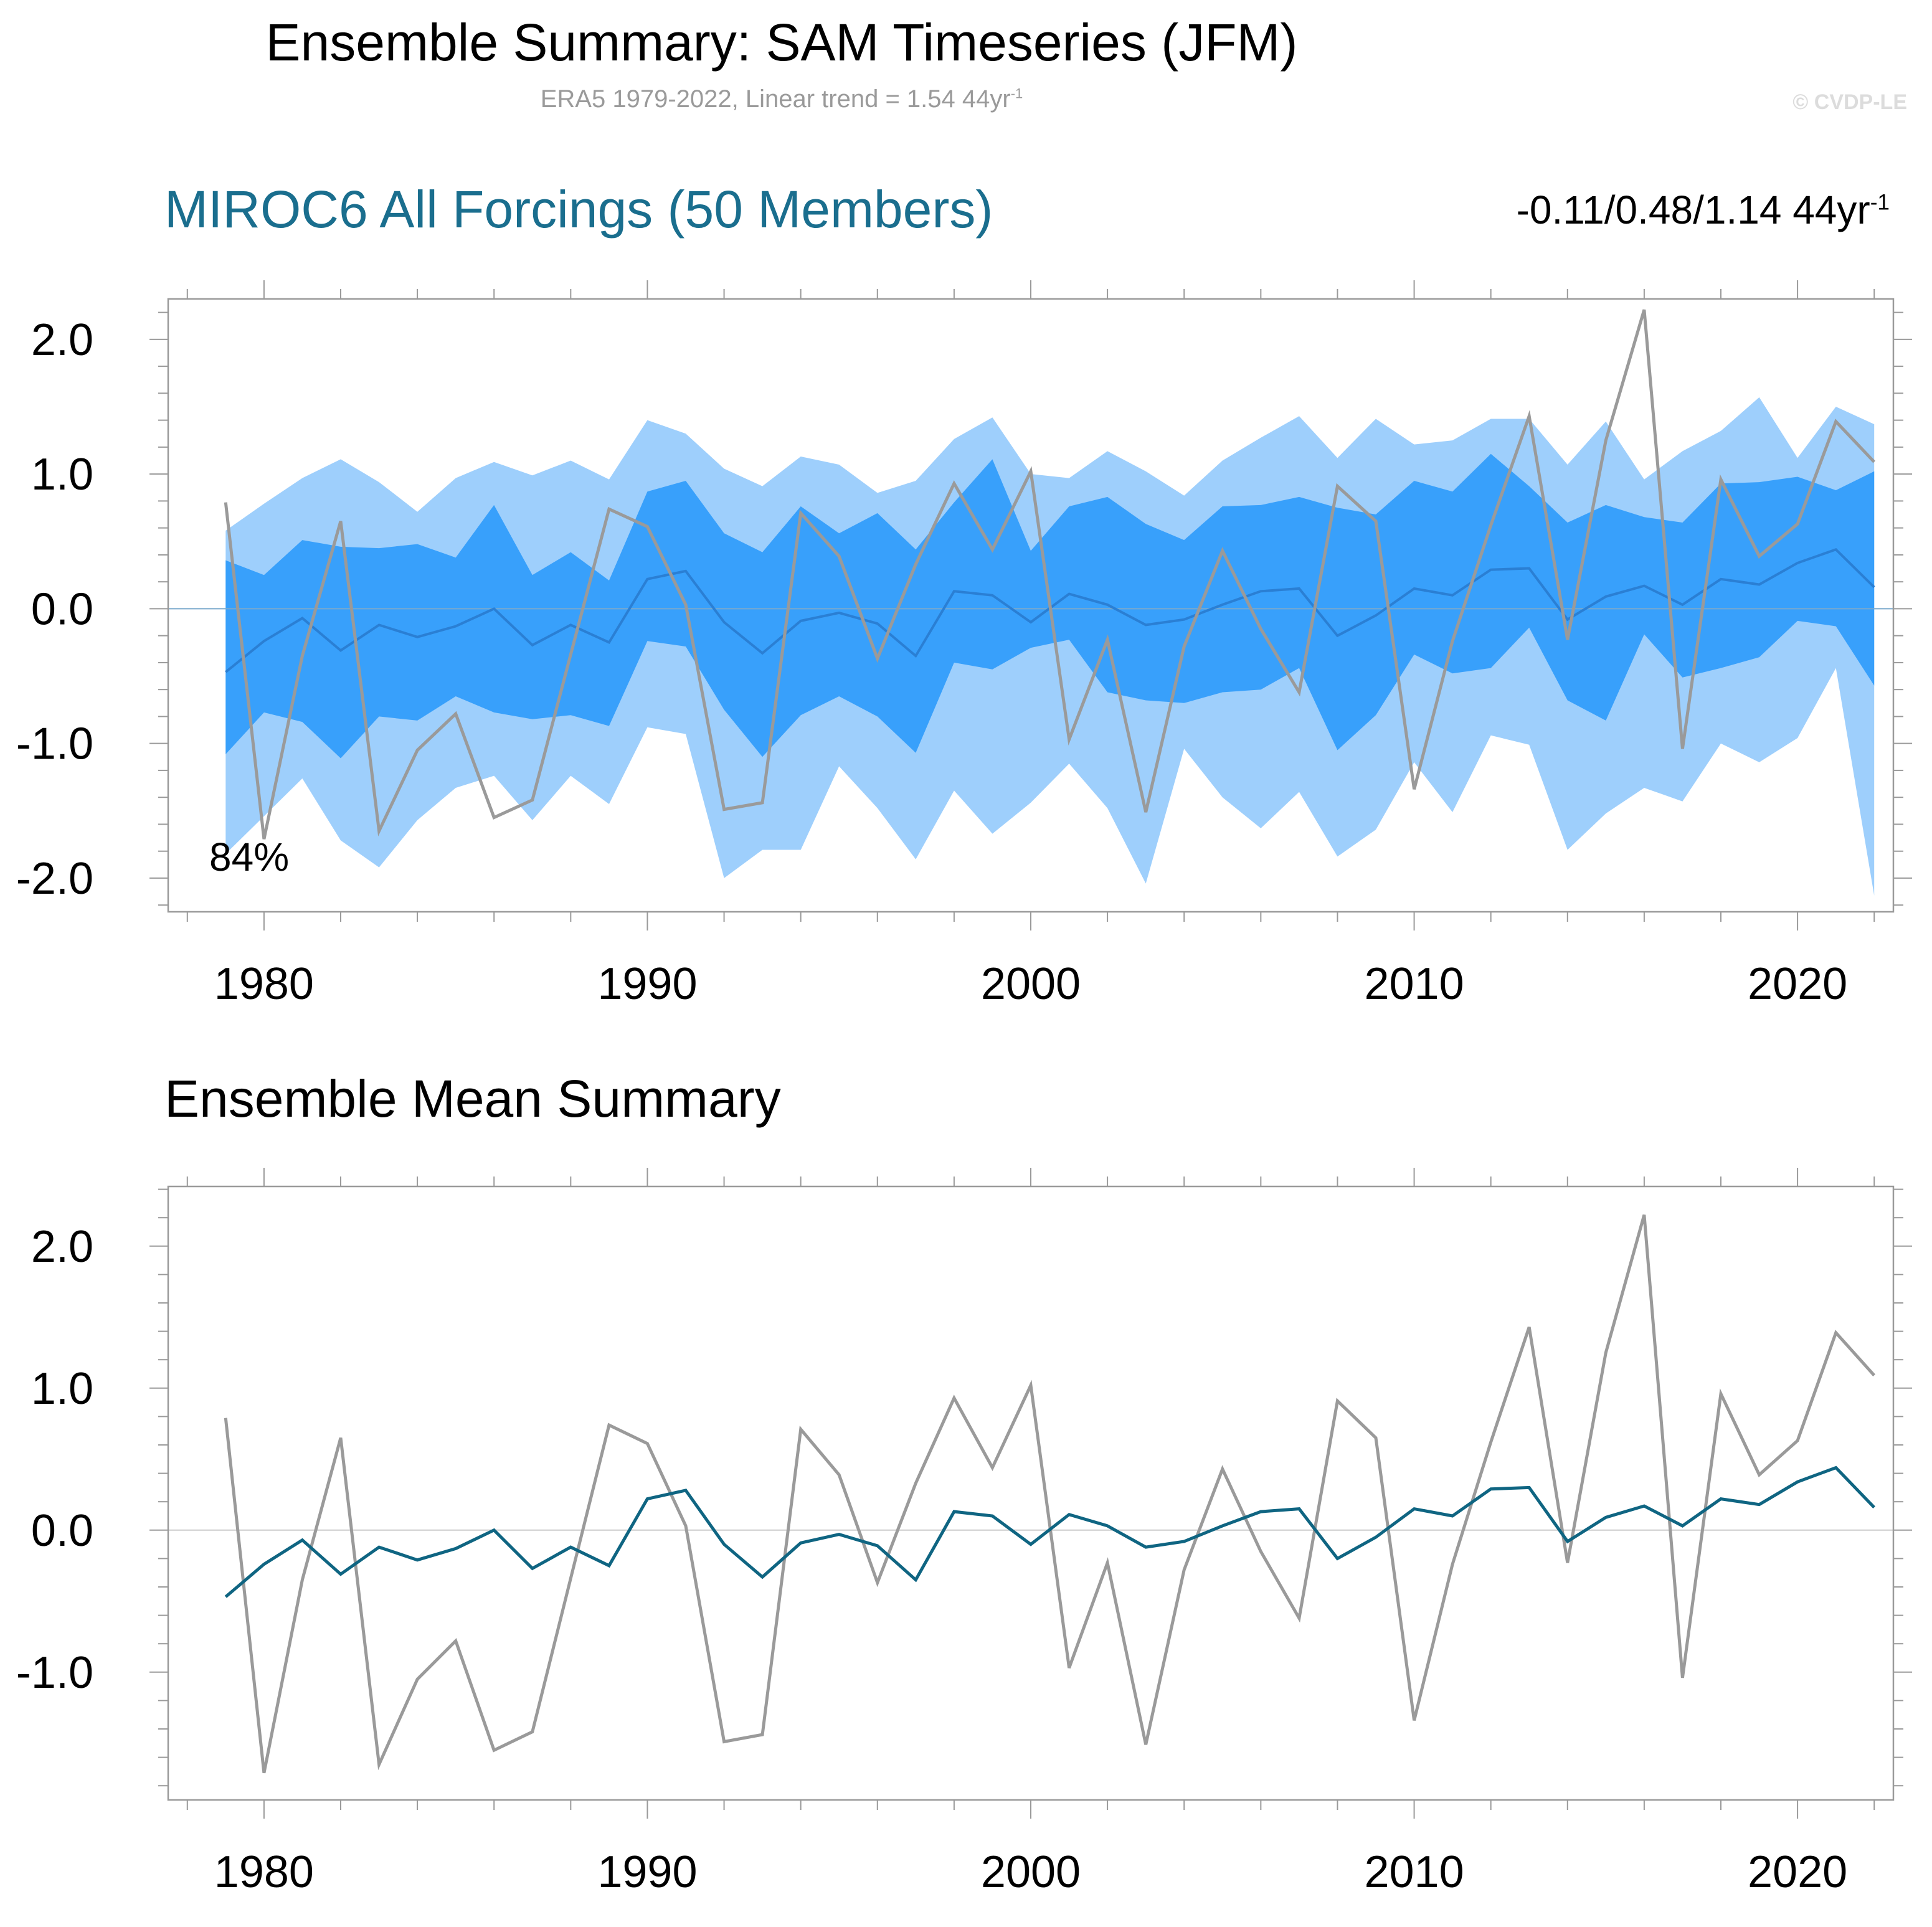 The height and width of the screenshot is (1927, 1932). What do you see at coordinates (1849, 102) in the screenshot?
I see `watermark: © CVDP-LE` at bounding box center [1849, 102].